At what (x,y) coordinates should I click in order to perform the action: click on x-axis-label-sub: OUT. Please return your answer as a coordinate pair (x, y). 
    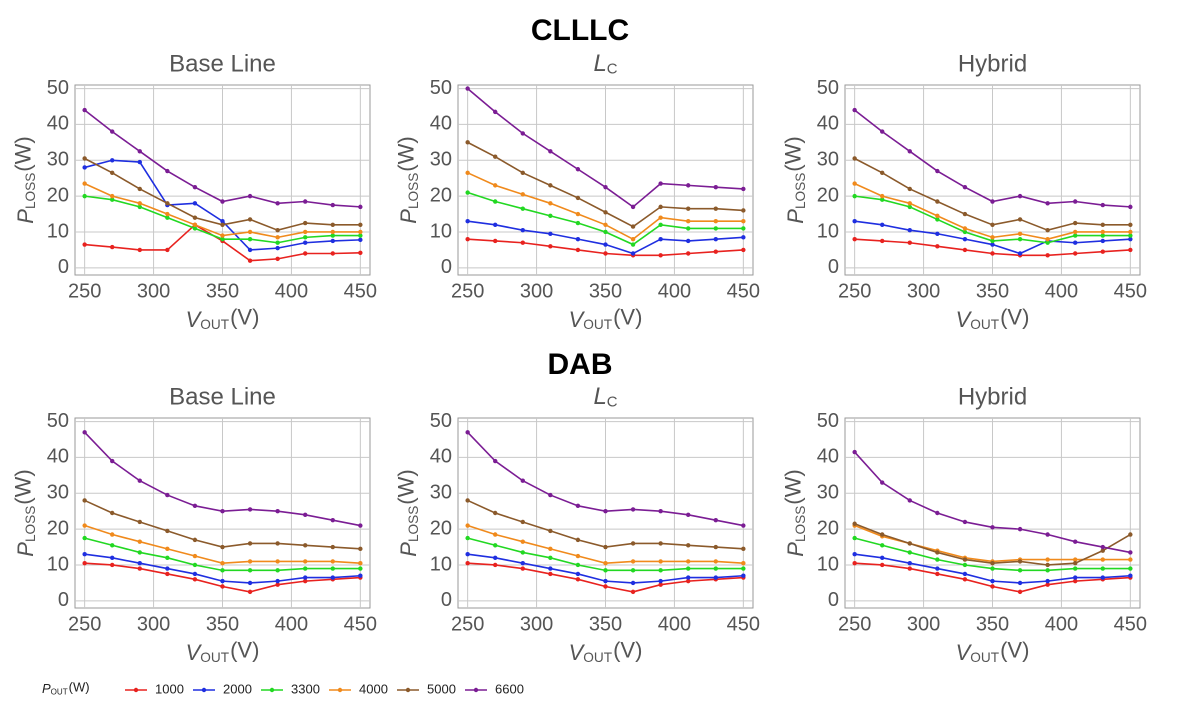
    Looking at the image, I should click on (214, 657).